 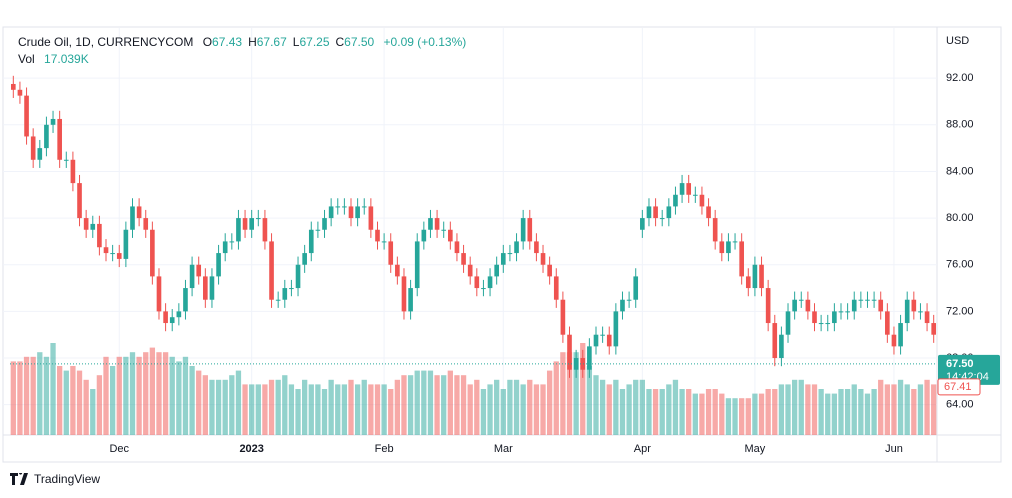 I want to click on y-tick-label: 64.00, so click(x=960, y=405).